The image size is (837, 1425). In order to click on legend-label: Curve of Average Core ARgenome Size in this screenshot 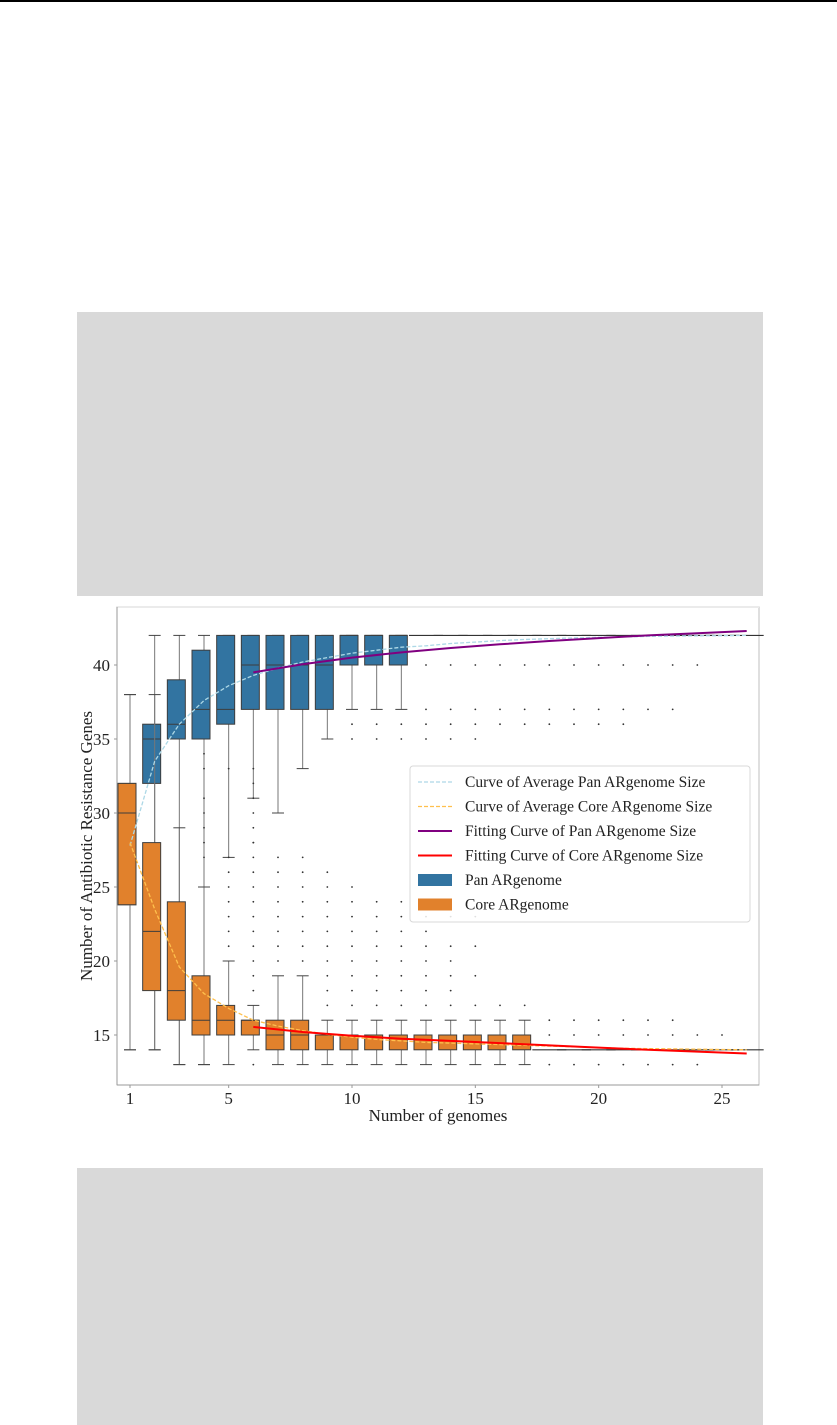, I will do `click(588, 807)`.